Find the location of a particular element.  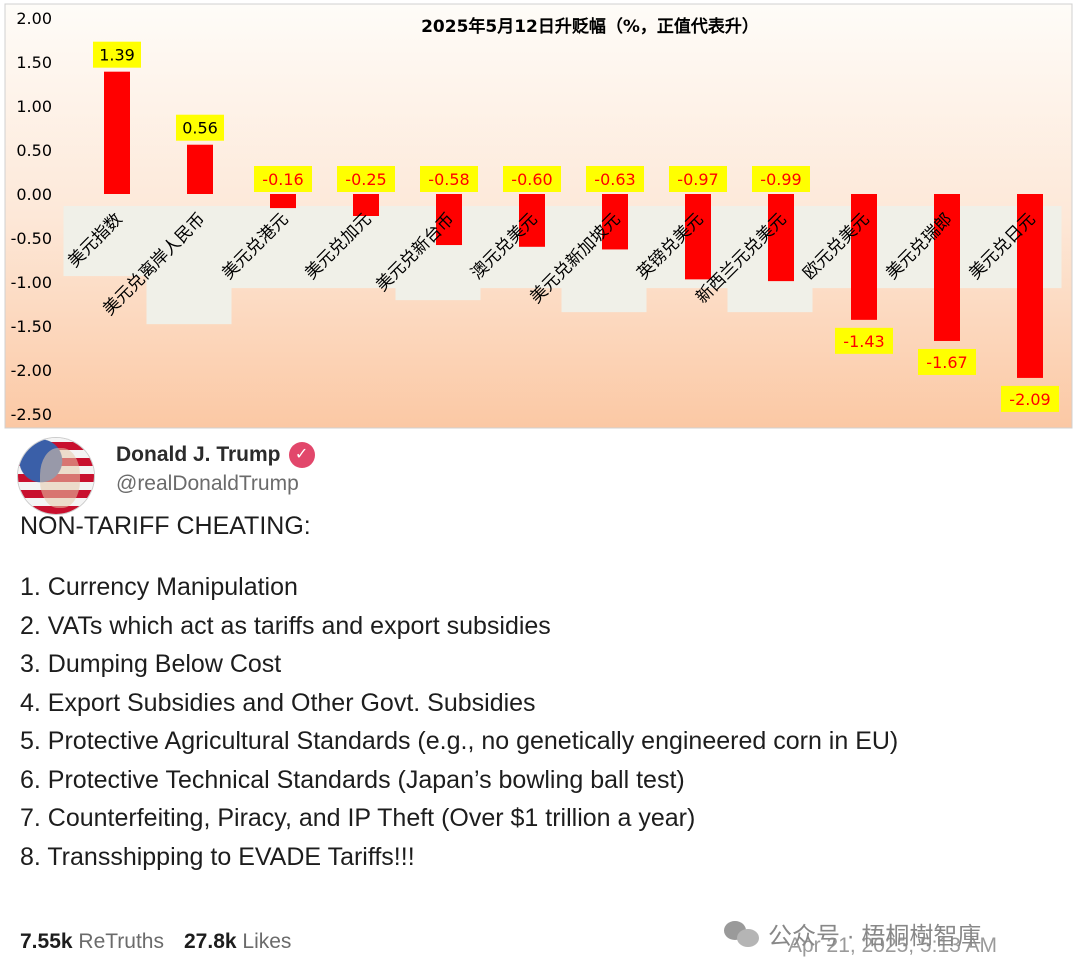

likes-label: Likes is located at coordinates (267, 941).